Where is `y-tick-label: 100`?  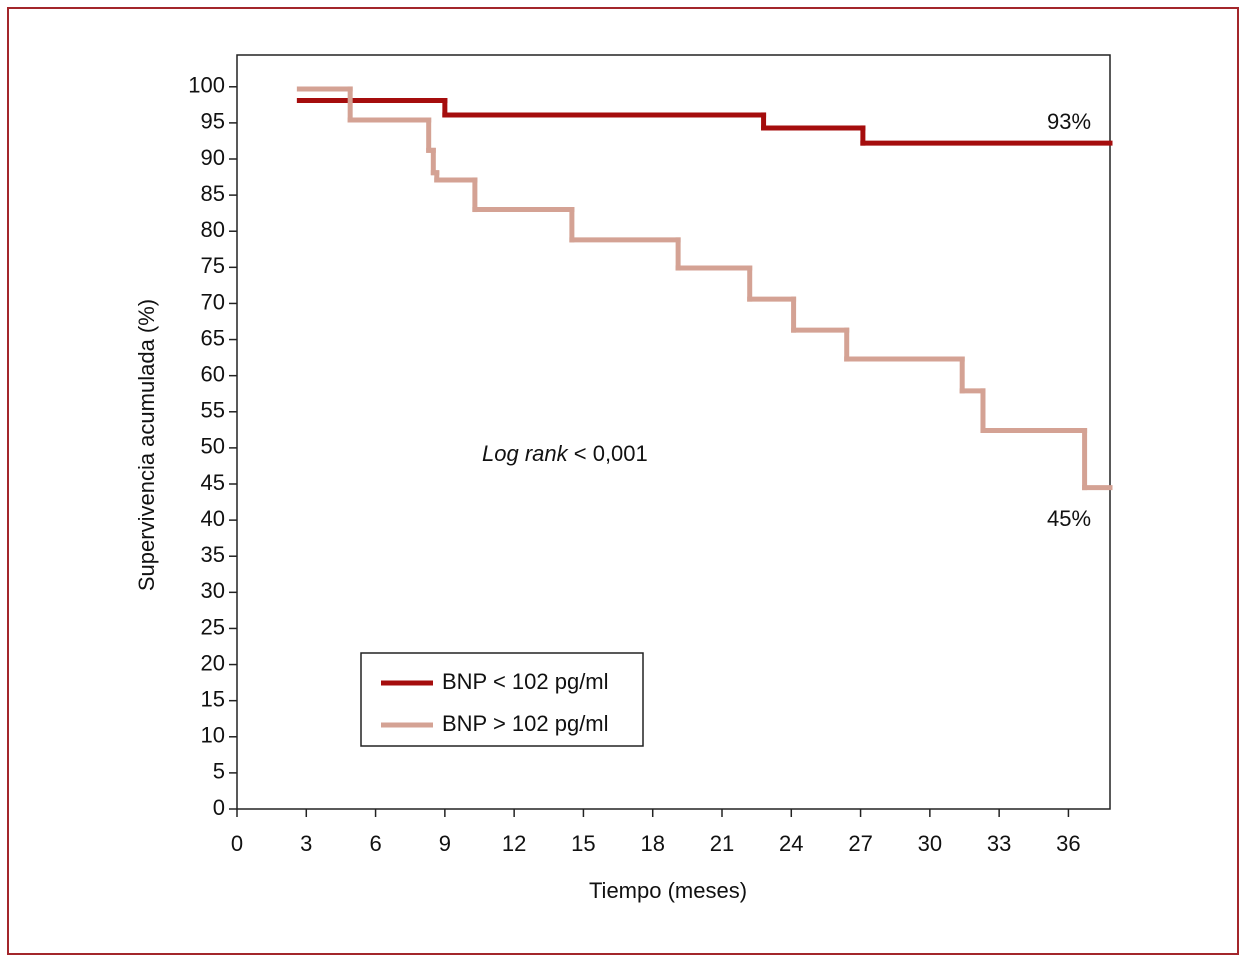 y-tick-label: 100 is located at coordinates (206, 85).